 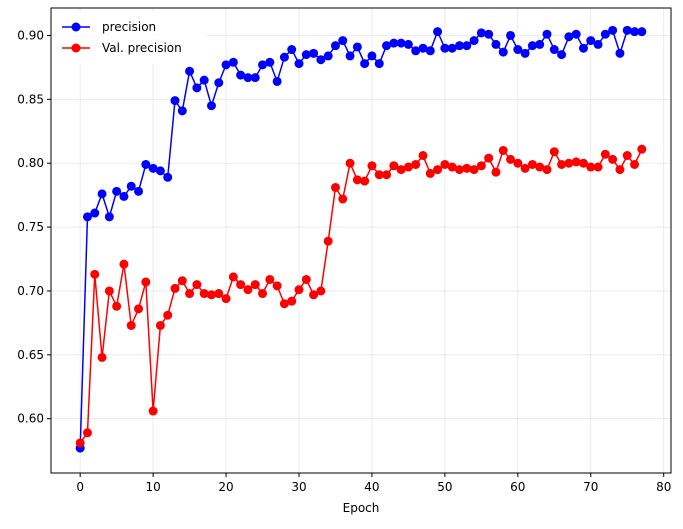 I want to click on y-tick-label: 0.80, so click(x=30, y=163).